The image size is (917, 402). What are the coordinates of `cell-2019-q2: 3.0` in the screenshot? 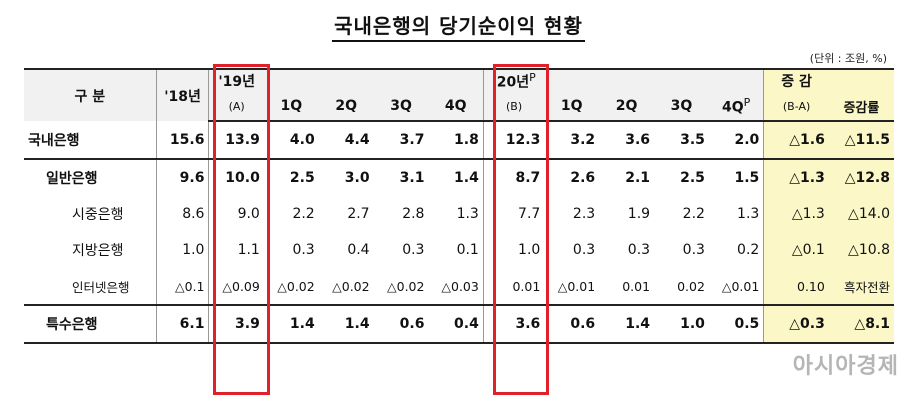 It's located at (357, 178).